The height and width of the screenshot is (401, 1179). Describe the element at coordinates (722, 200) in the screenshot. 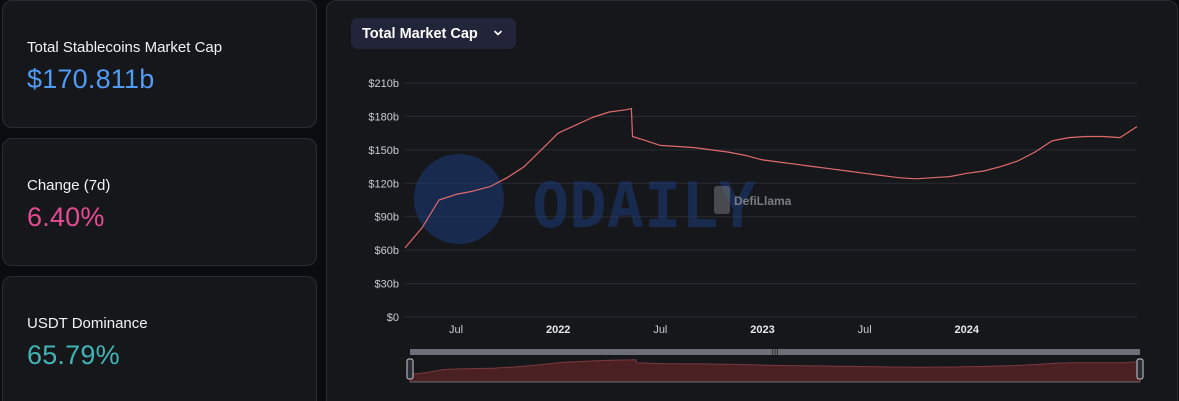

I see `llama-icon` at that location.